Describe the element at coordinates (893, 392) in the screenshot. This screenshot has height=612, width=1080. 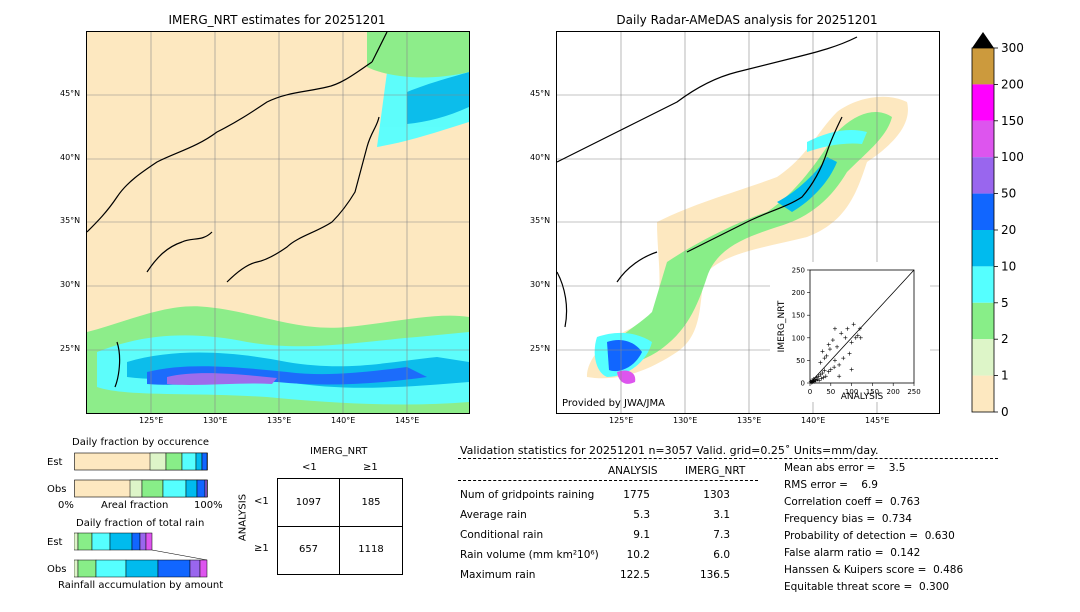
I see `scatter-x-tick-label: 200` at that location.